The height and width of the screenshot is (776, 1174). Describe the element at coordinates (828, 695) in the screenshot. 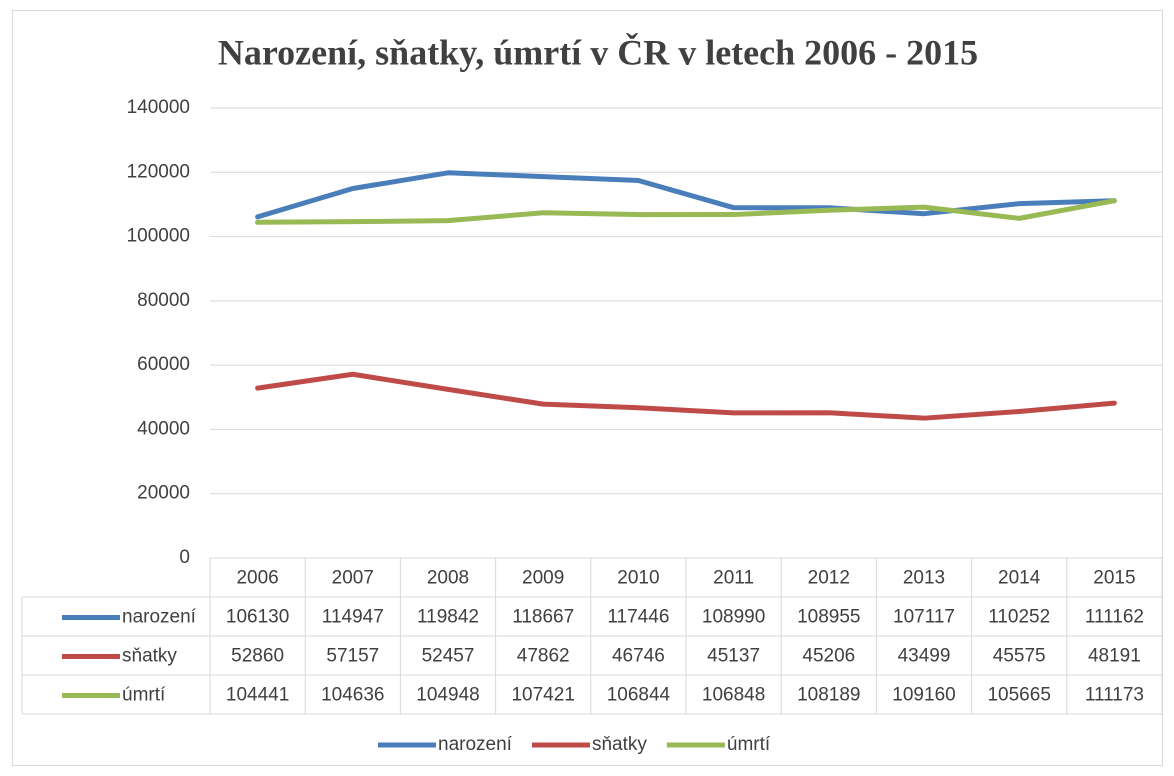

I see `table-cell: 108189` at that location.